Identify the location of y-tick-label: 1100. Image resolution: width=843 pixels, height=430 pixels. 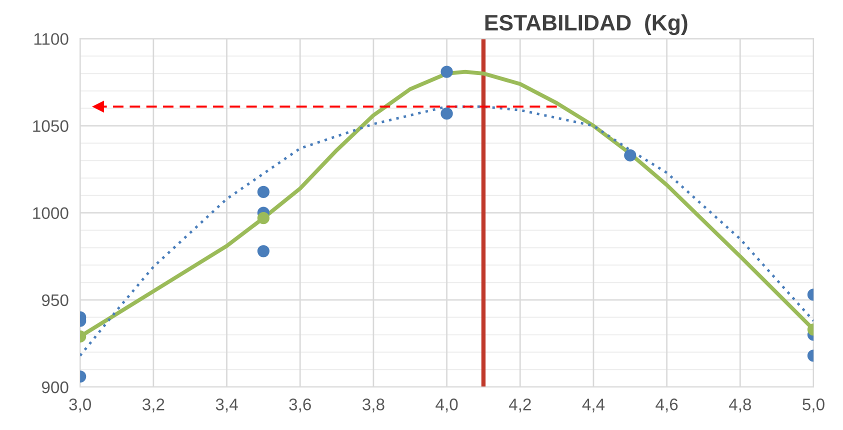
(51, 39).